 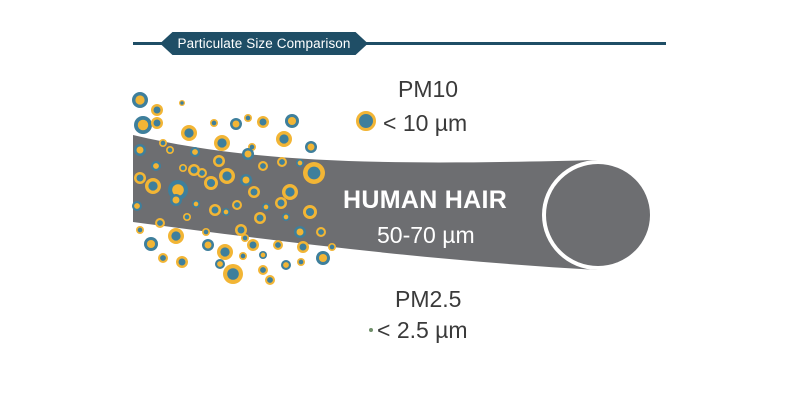 I want to click on header-title: Particulate Size Comparison, so click(x=264, y=43).